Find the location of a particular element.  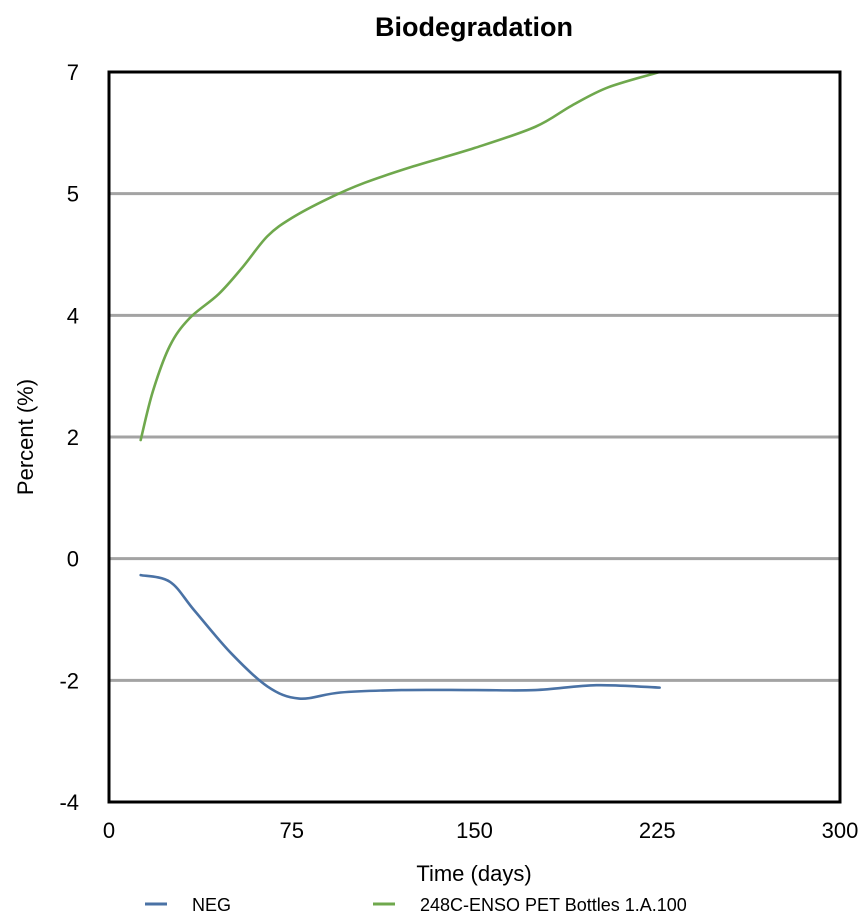

y-axis-ticks: -4 -2 0 2 4 5 7 is located at coordinates (69, 437).